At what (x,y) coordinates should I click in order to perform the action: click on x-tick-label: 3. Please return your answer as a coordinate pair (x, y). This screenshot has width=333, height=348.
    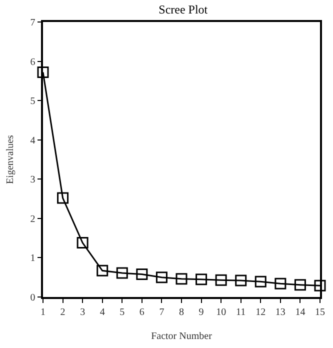
    Looking at the image, I should click on (83, 312).